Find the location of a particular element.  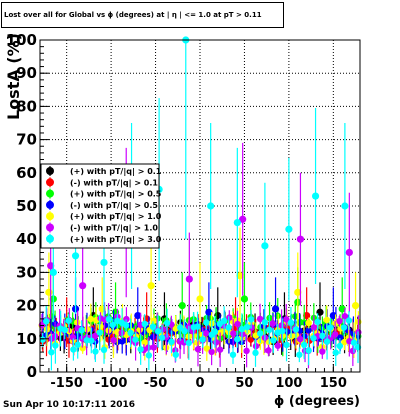

y-tick-label: 10 is located at coordinates (26, 339).